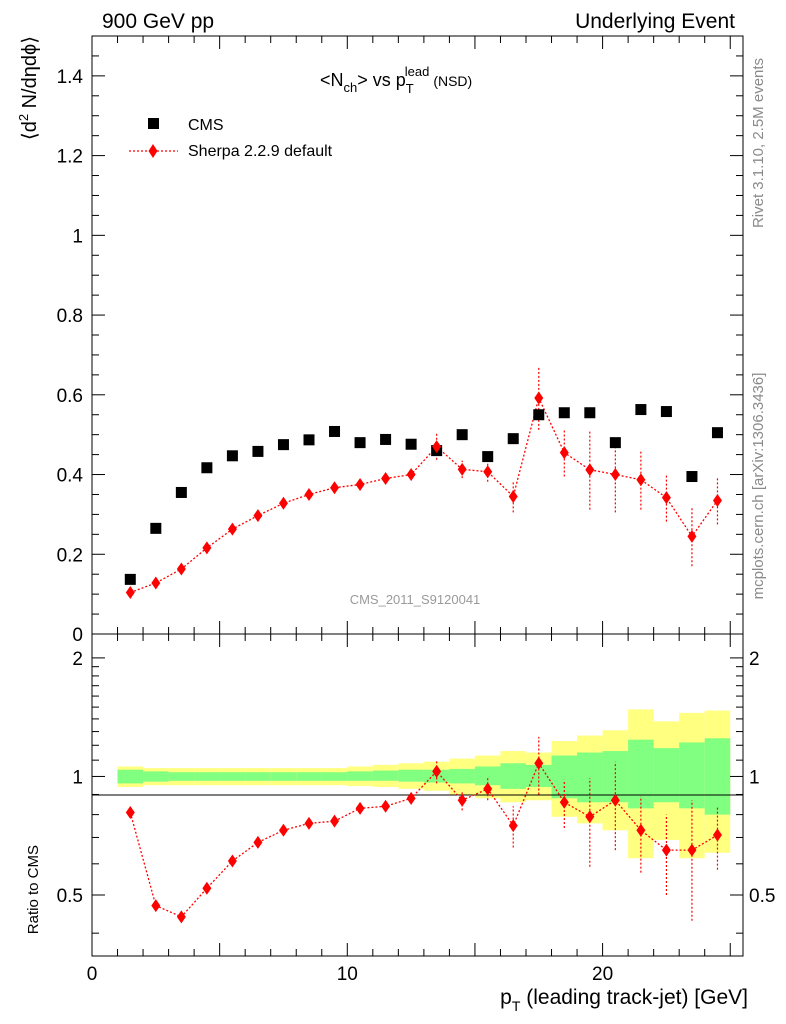  Describe the element at coordinates (516, 1006) in the screenshot. I see `x-label-sub: T` at that location.